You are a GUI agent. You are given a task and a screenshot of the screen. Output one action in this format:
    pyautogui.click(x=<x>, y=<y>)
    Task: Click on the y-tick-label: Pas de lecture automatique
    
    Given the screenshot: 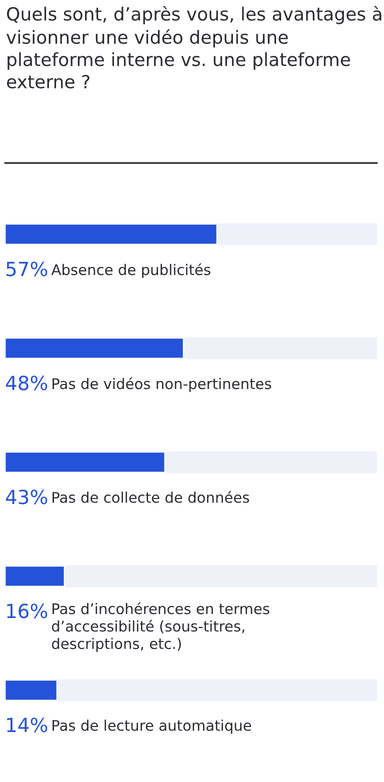 What is the action you would take?
    pyautogui.click(x=152, y=727)
    